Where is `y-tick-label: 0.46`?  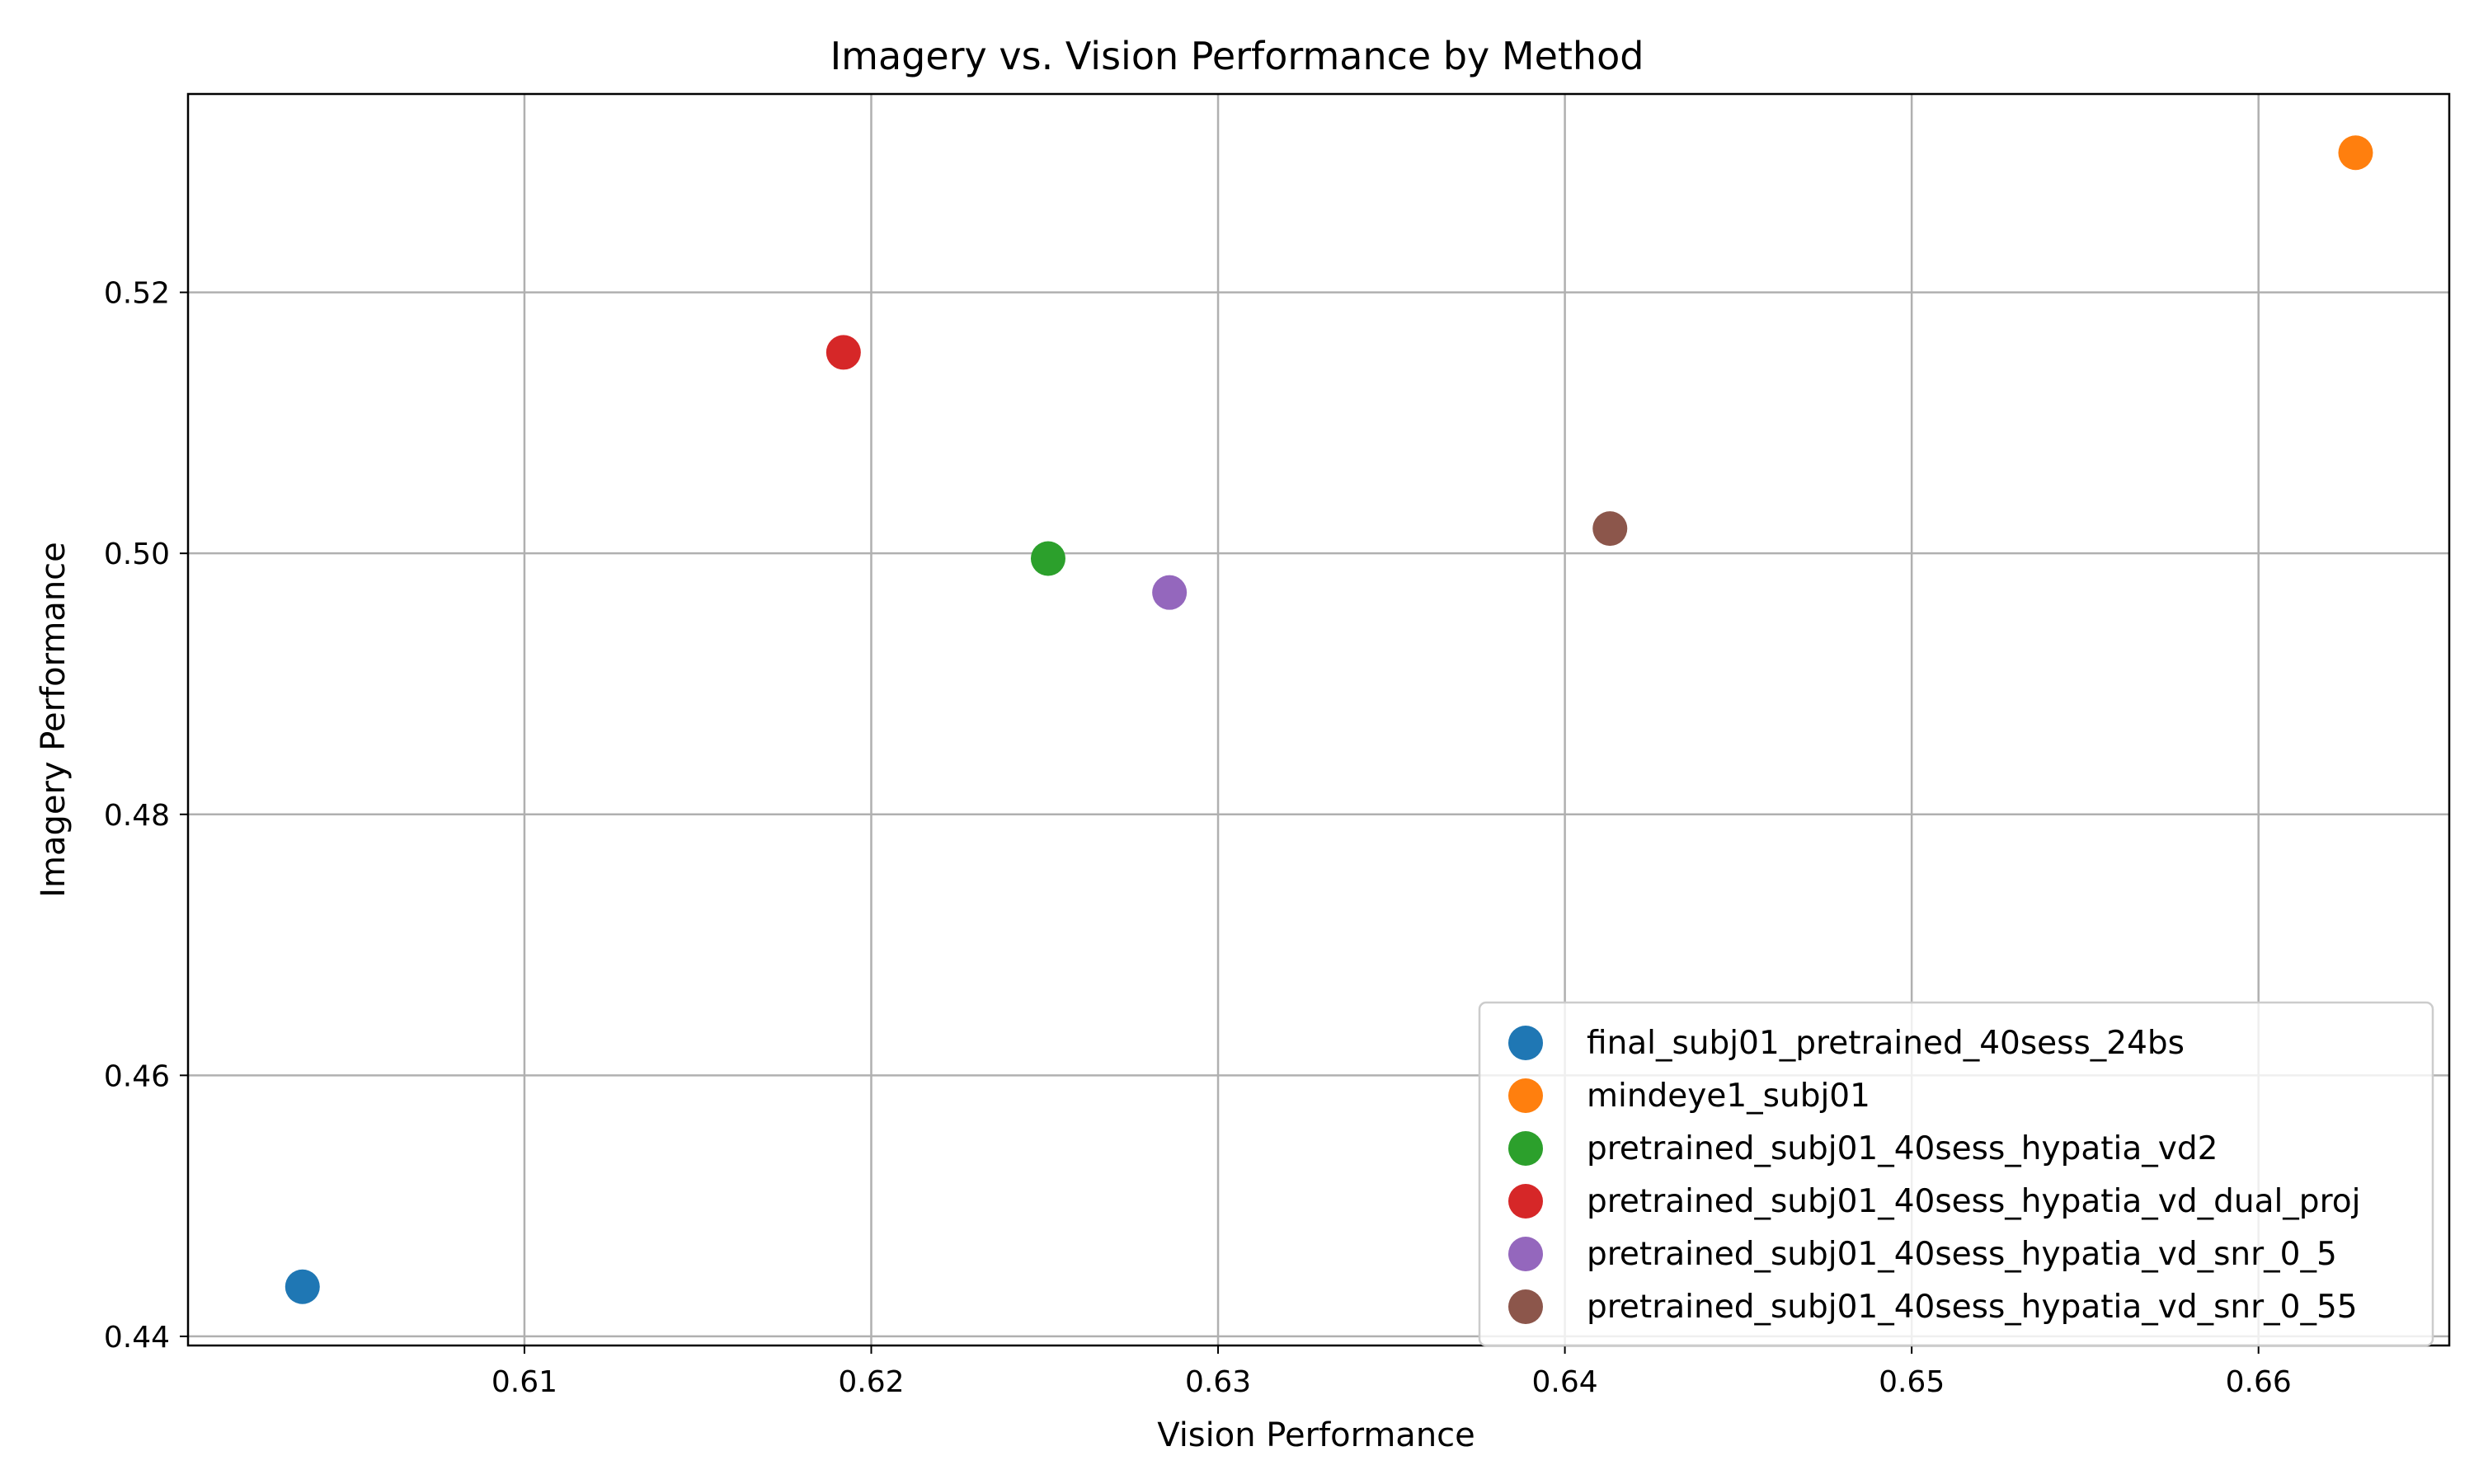
y-tick-label: 0.46 is located at coordinates (137, 1076).